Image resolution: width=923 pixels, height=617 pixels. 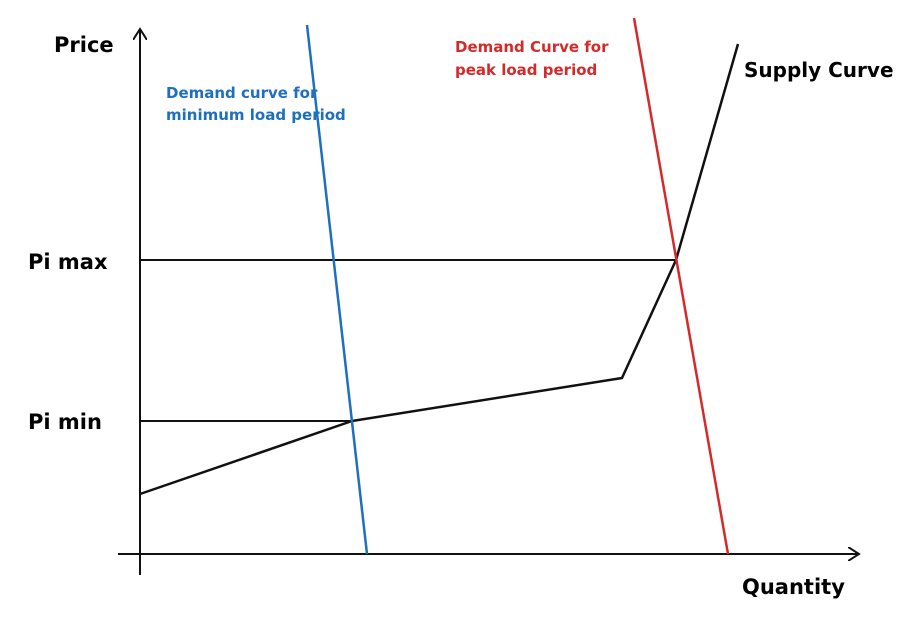 I want to click on demand-minimum-label-line1: Demand curve for, so click(x=242, y=93).